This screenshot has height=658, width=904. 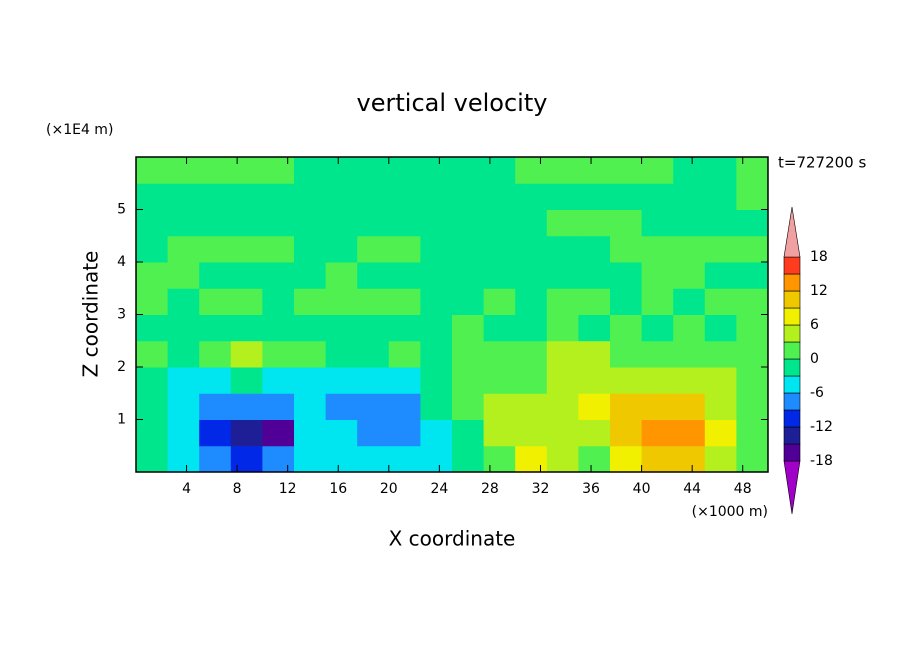 I want to click on colorbar-label: 18, so click(x=819, y=257).